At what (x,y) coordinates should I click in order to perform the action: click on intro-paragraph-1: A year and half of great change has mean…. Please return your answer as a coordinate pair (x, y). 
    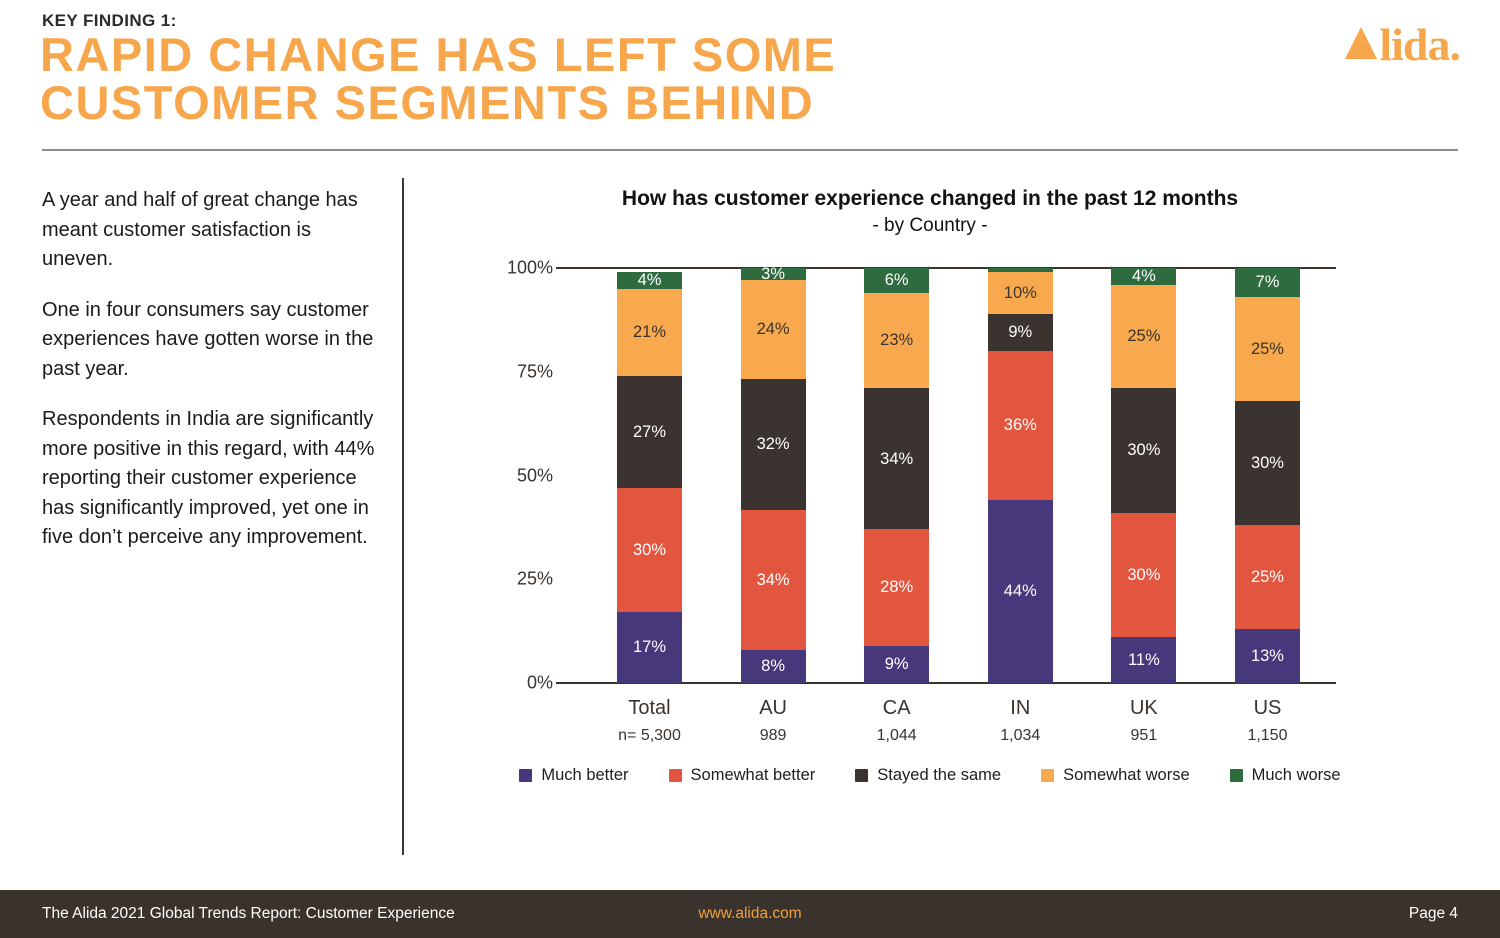
    Looking at the image, I should click on (200, 229).